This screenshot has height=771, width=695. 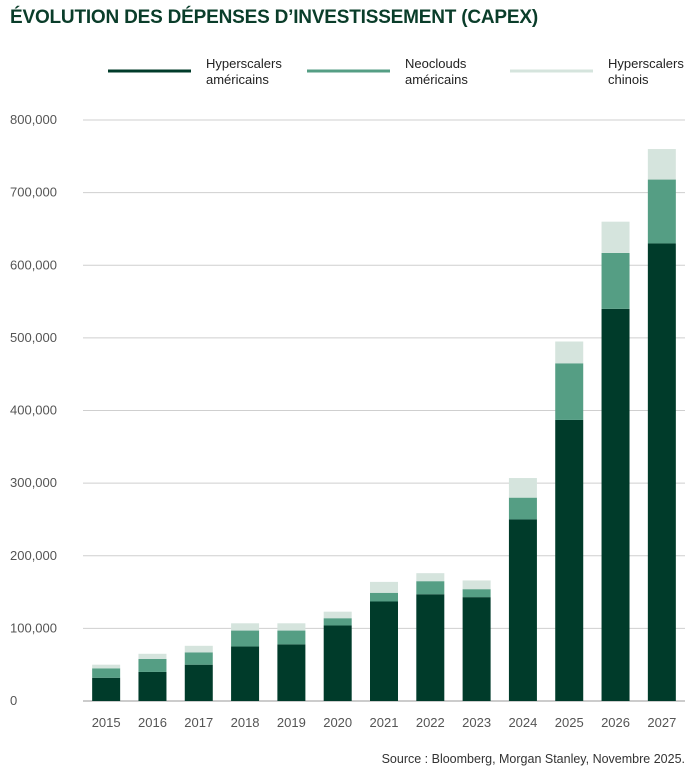 I want to click on bar-segment-2016-s0, so click(x=152, y=686).